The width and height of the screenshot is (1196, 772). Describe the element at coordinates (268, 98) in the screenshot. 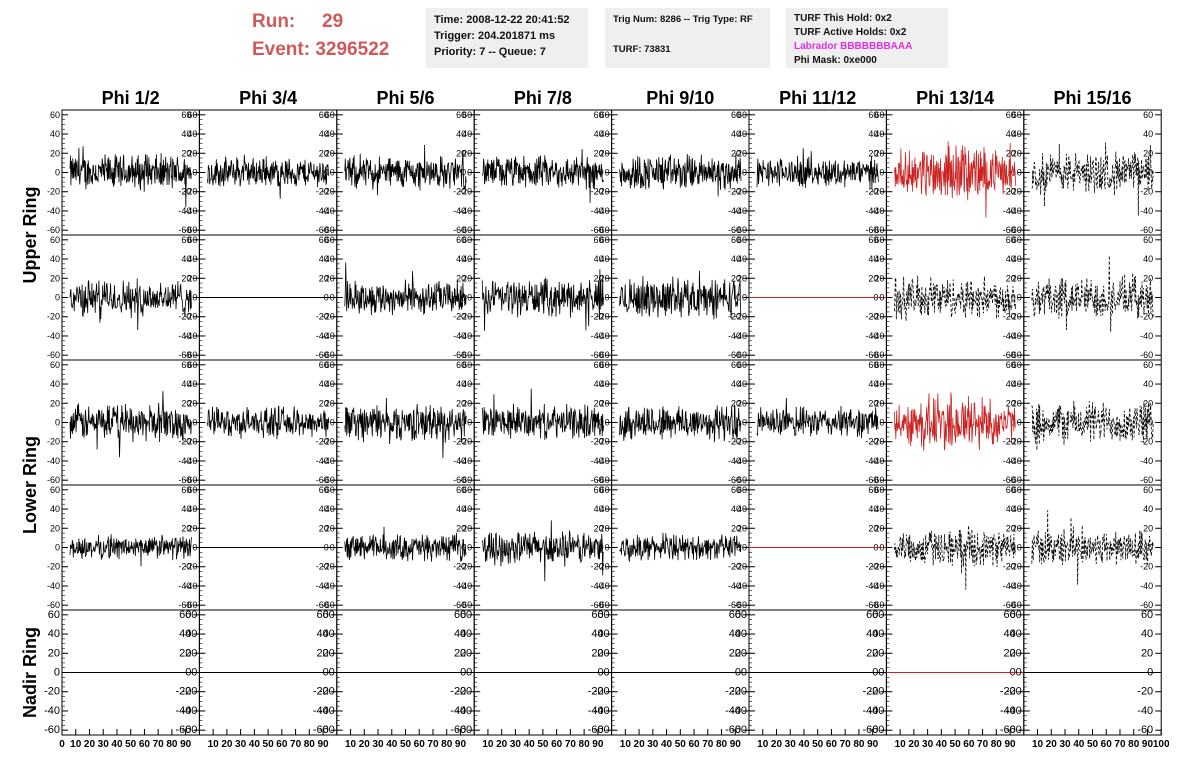

I see `column-title: Phi 3/4` at that location.